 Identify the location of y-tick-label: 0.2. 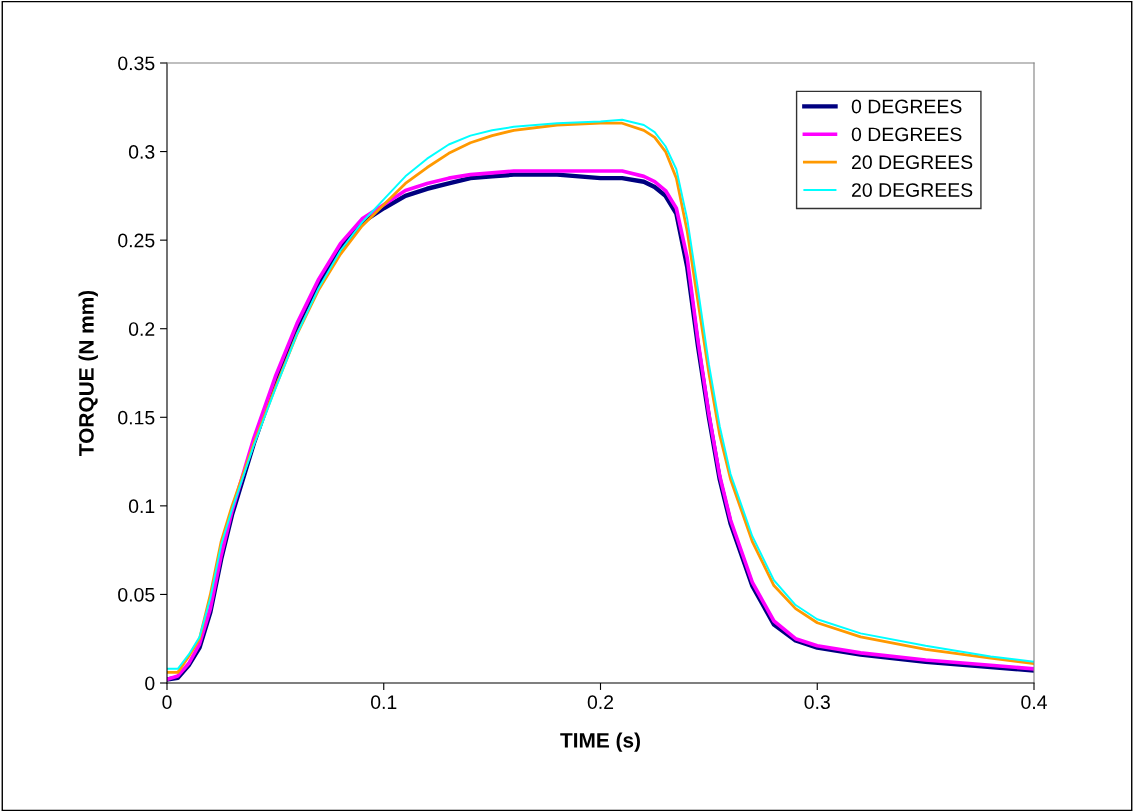
(141, 329).